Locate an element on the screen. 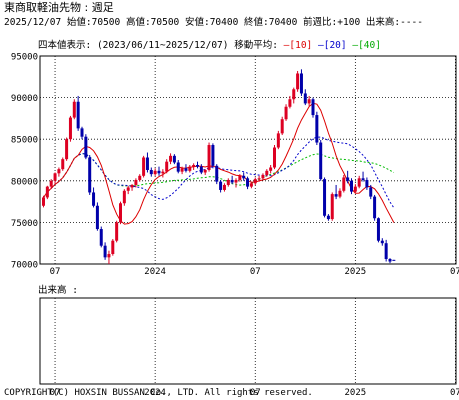 This screenshot has width=459, height=400. x-tick-label: 2025 is located at coordinates (356, 272).